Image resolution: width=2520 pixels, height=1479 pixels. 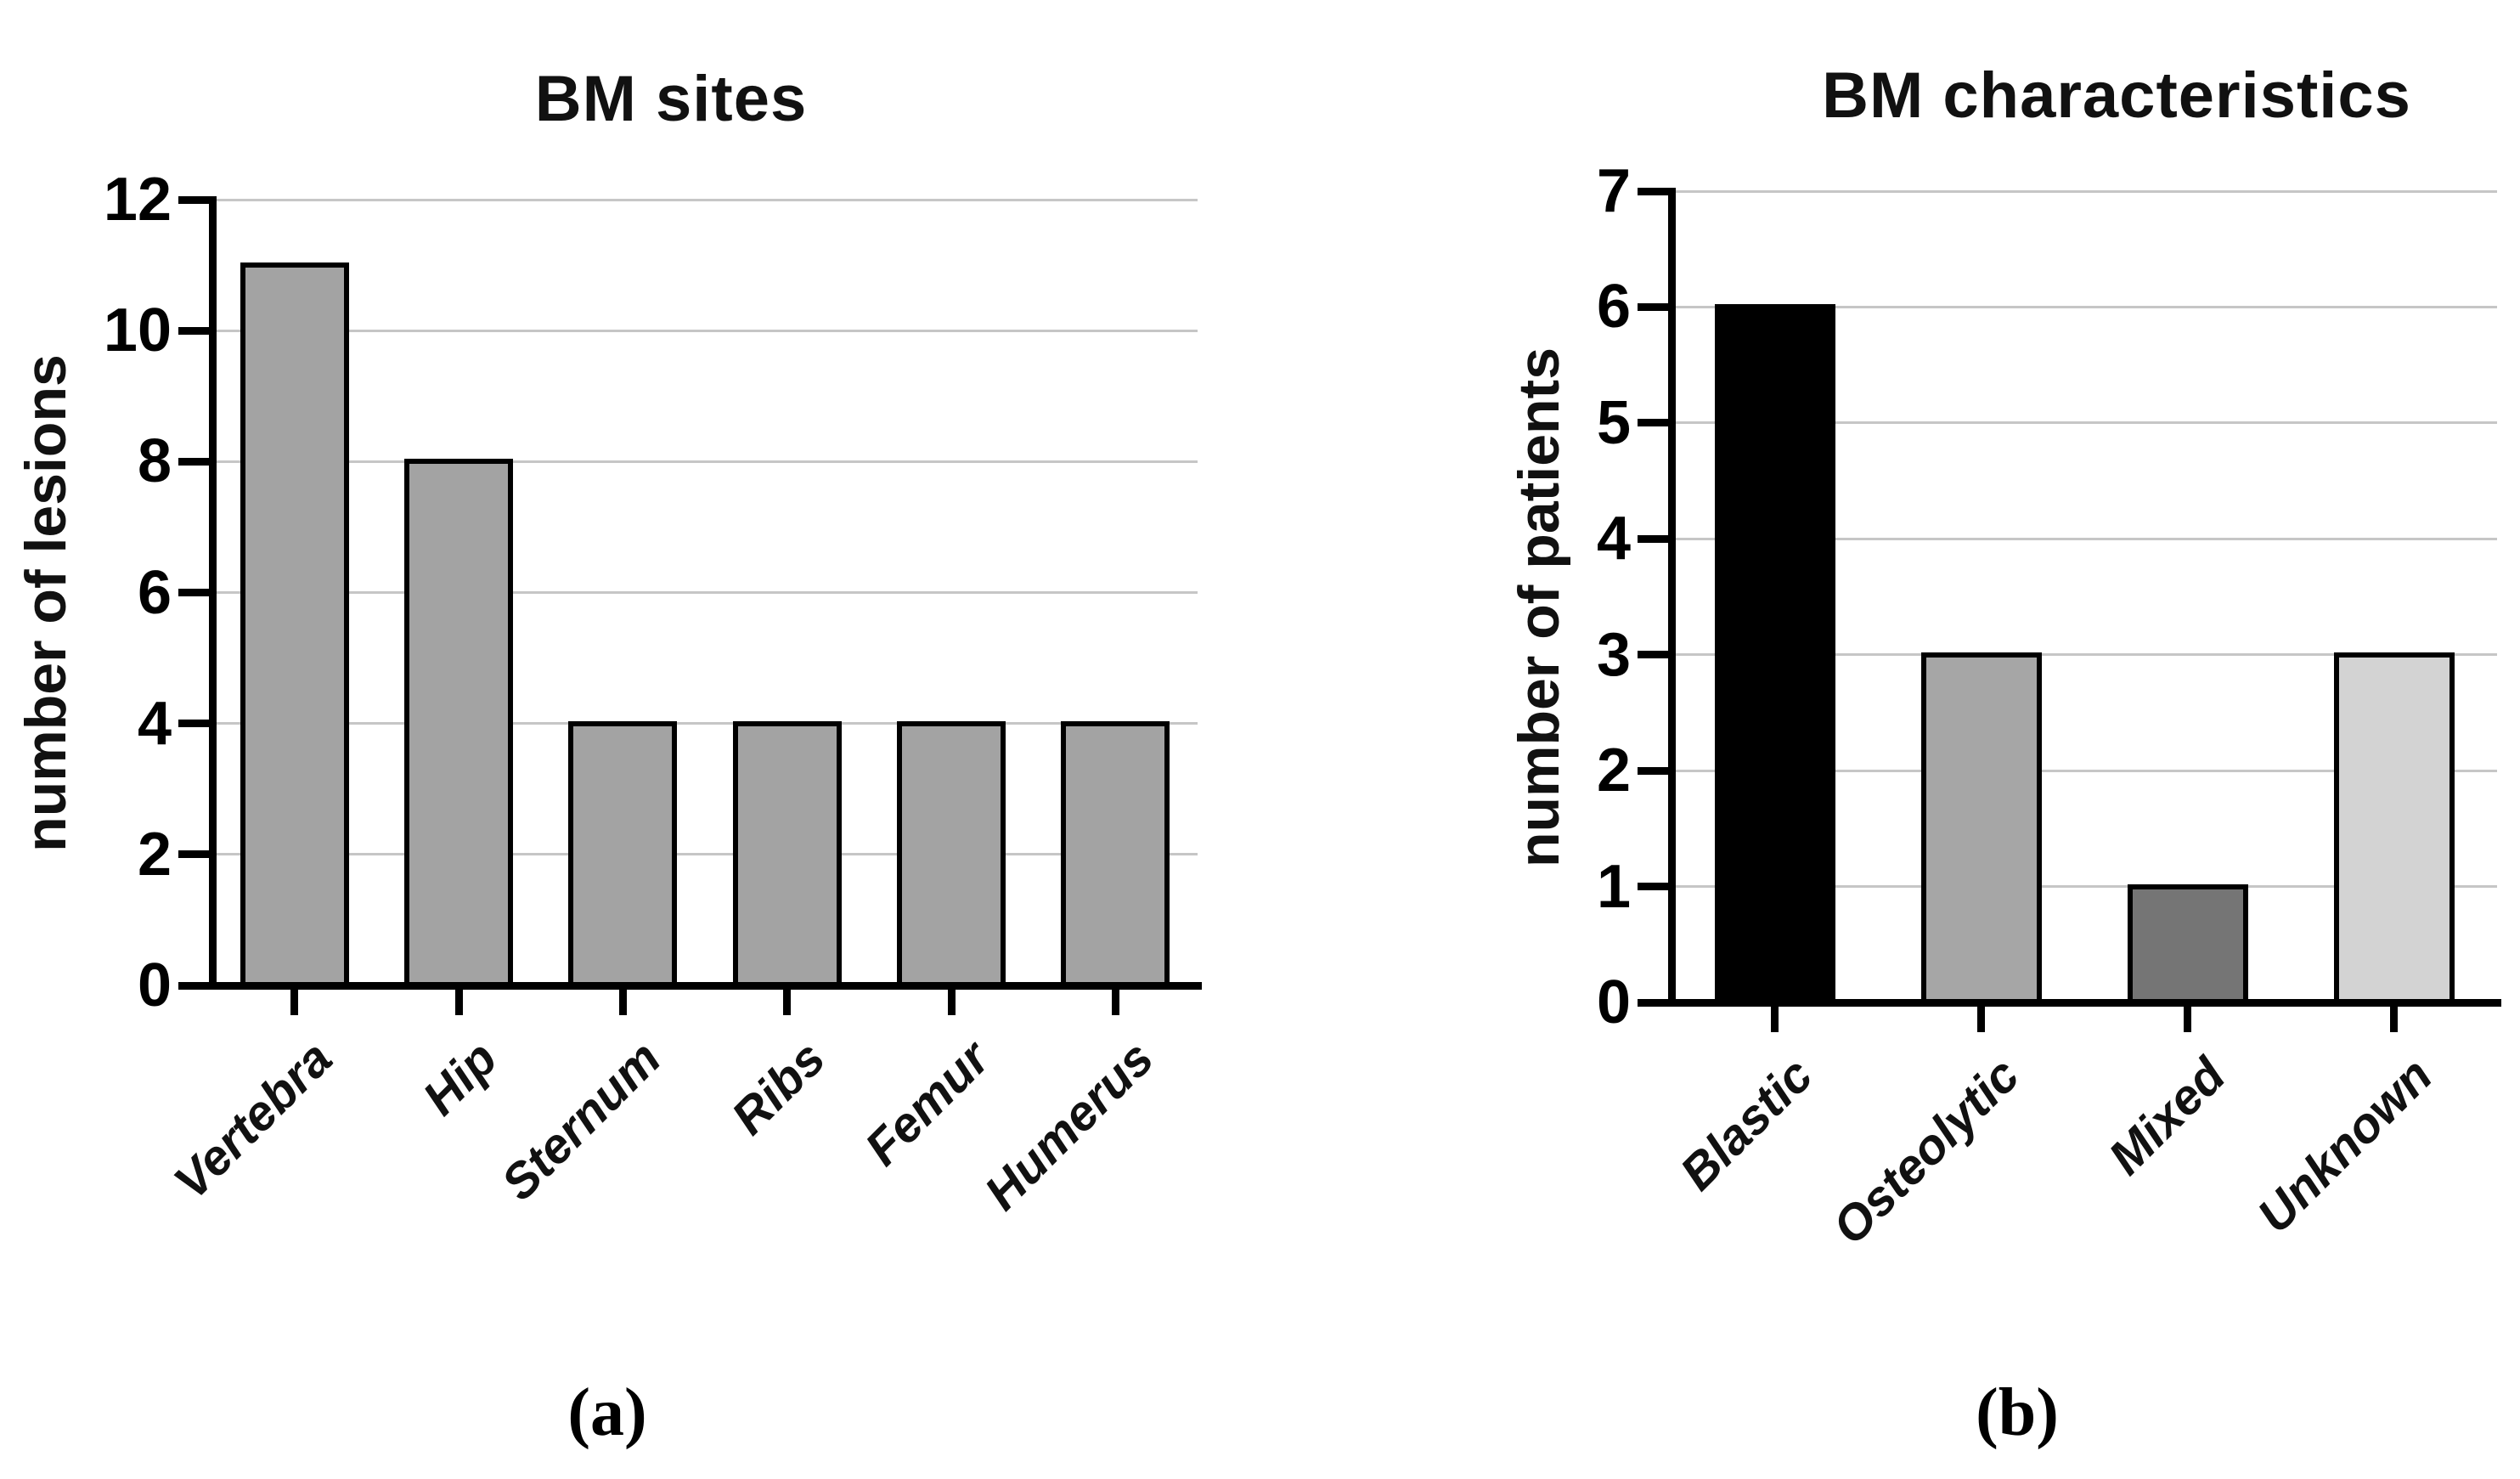 What do you see at coordinates (671, 99) in the screenshot?
I see `chart-a-title: BM sites` at bounding box center [671, 99].